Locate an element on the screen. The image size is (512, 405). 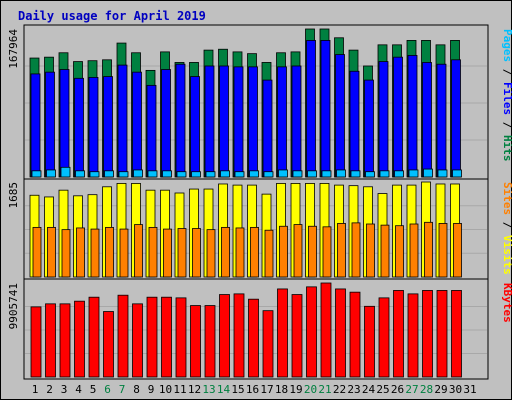
axis-title-visits: Visits is located at coordinates (506, 255).